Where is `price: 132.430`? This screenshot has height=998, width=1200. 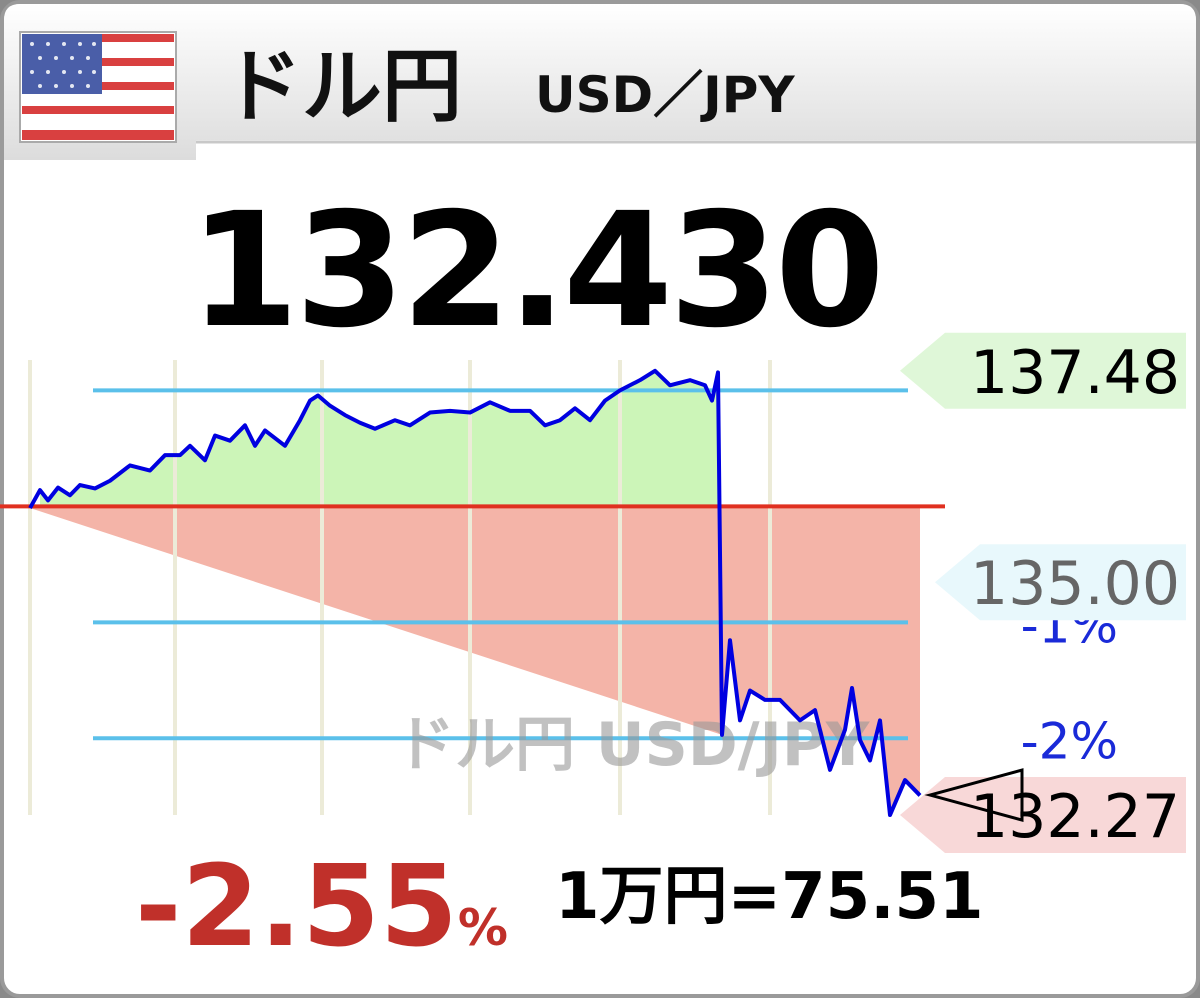 price: 132.430 is located at coordinates (535, 271).